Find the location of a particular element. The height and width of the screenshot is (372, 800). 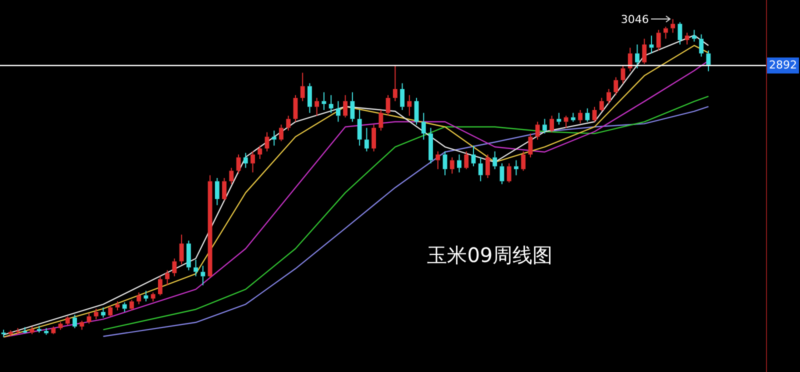

text: 2892 is located at coordinates (783, 65).